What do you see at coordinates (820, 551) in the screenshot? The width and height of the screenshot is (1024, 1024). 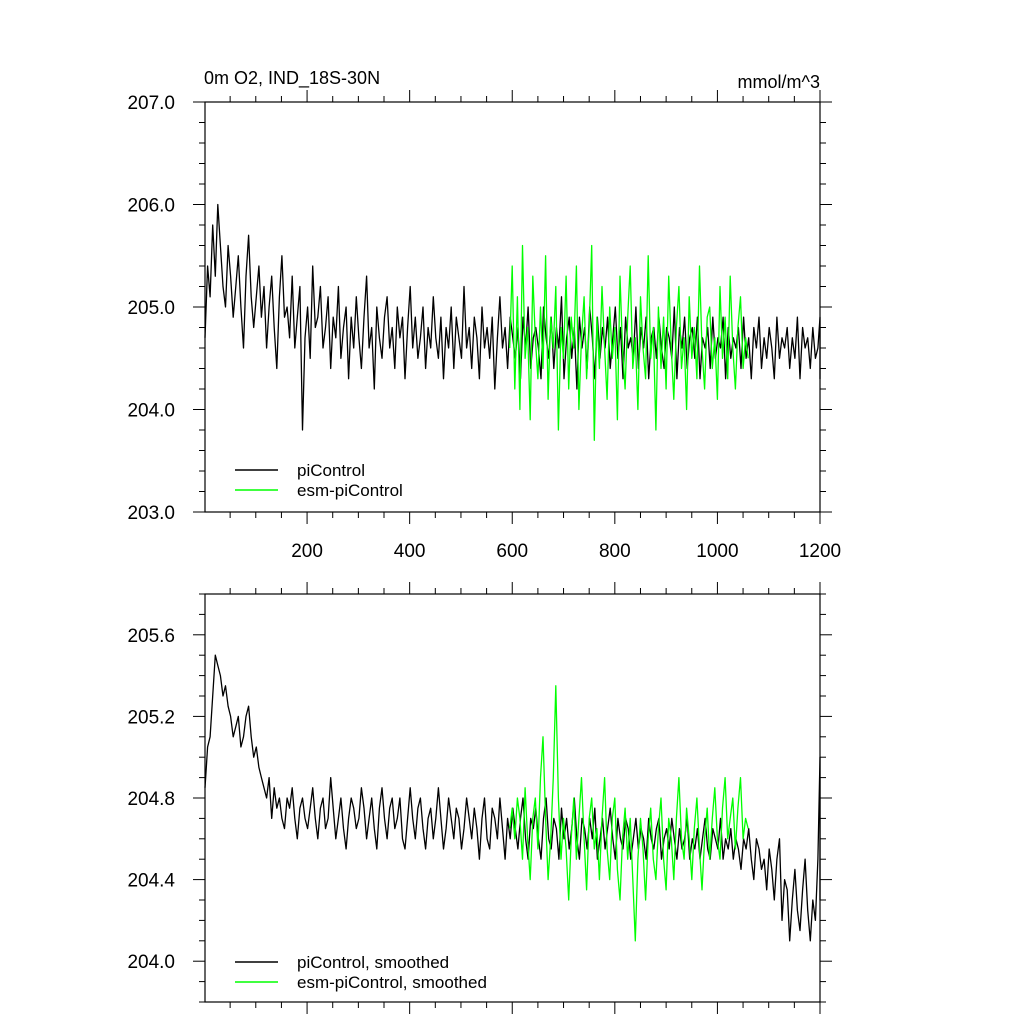 I see `x-tick-label: 1200` at bounding box center [820, 551].